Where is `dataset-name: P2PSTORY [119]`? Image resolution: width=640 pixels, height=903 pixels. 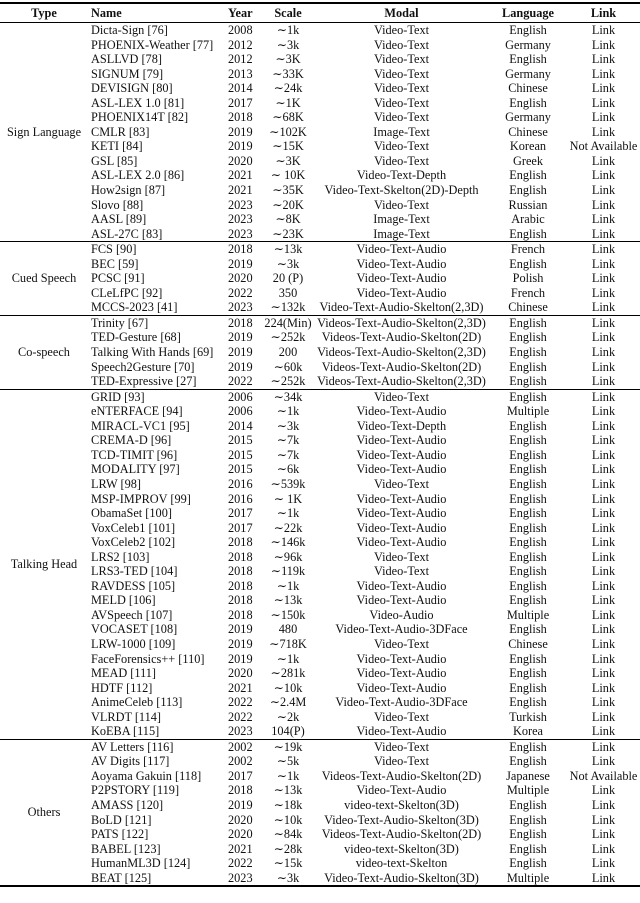
dataset-name: P2PSTORY [119] is located at coordinates (135, 790).